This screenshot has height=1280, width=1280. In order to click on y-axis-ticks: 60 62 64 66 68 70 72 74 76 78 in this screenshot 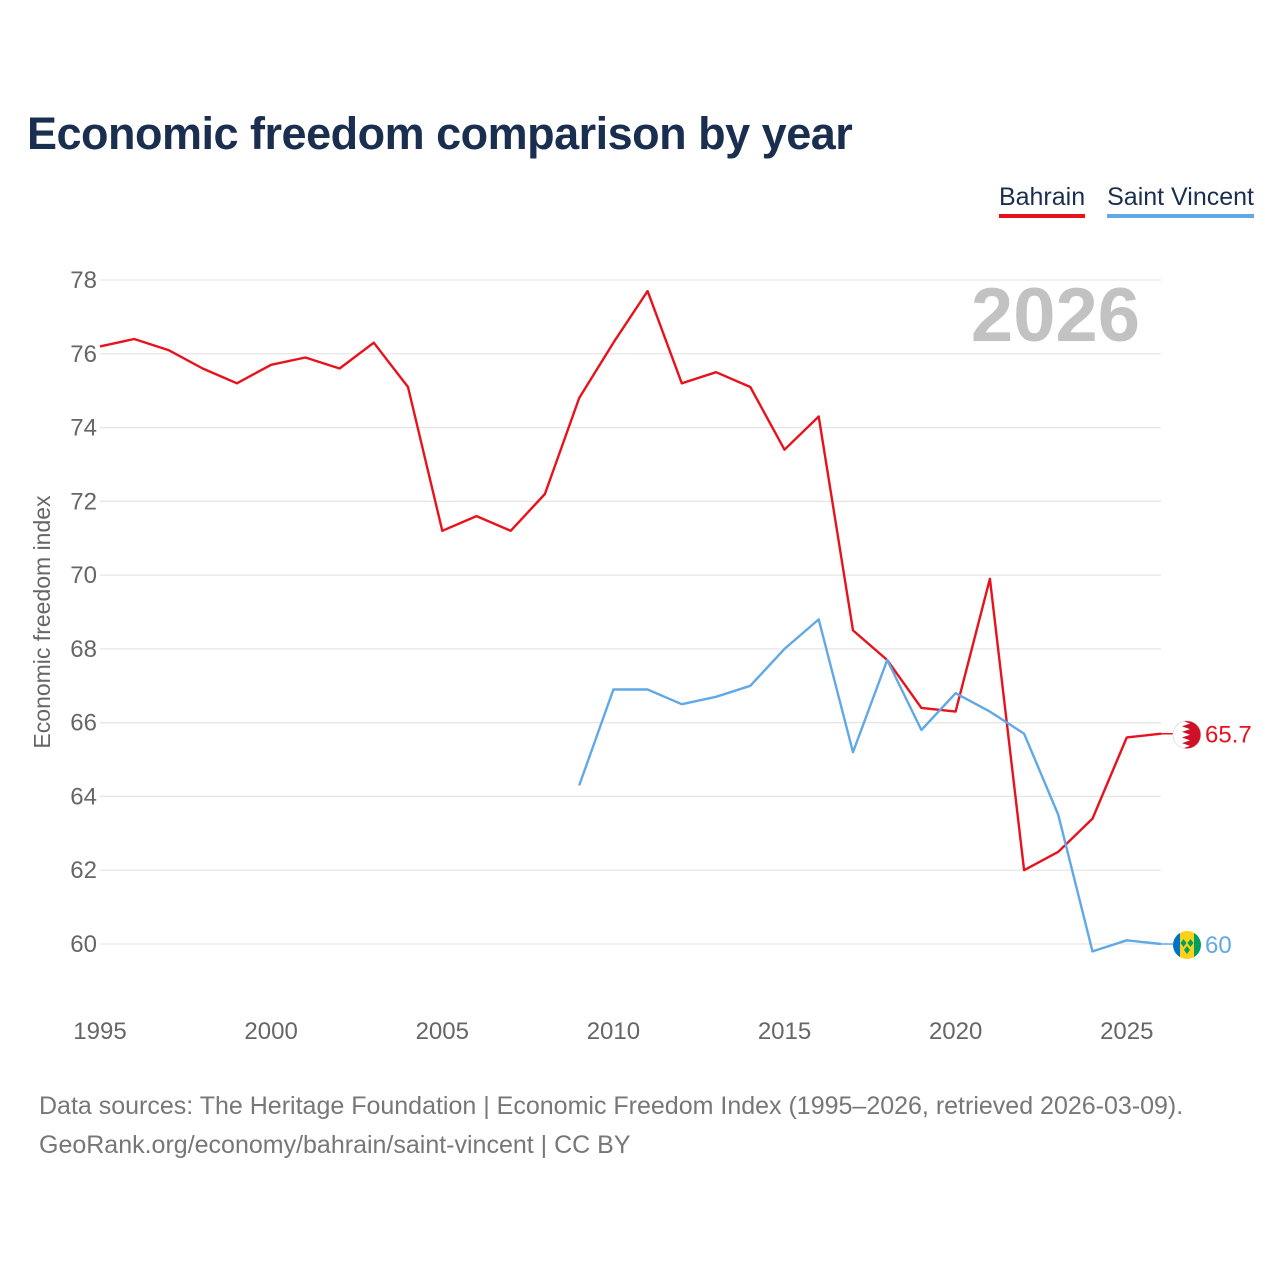, I will do `click(83, 612)`.